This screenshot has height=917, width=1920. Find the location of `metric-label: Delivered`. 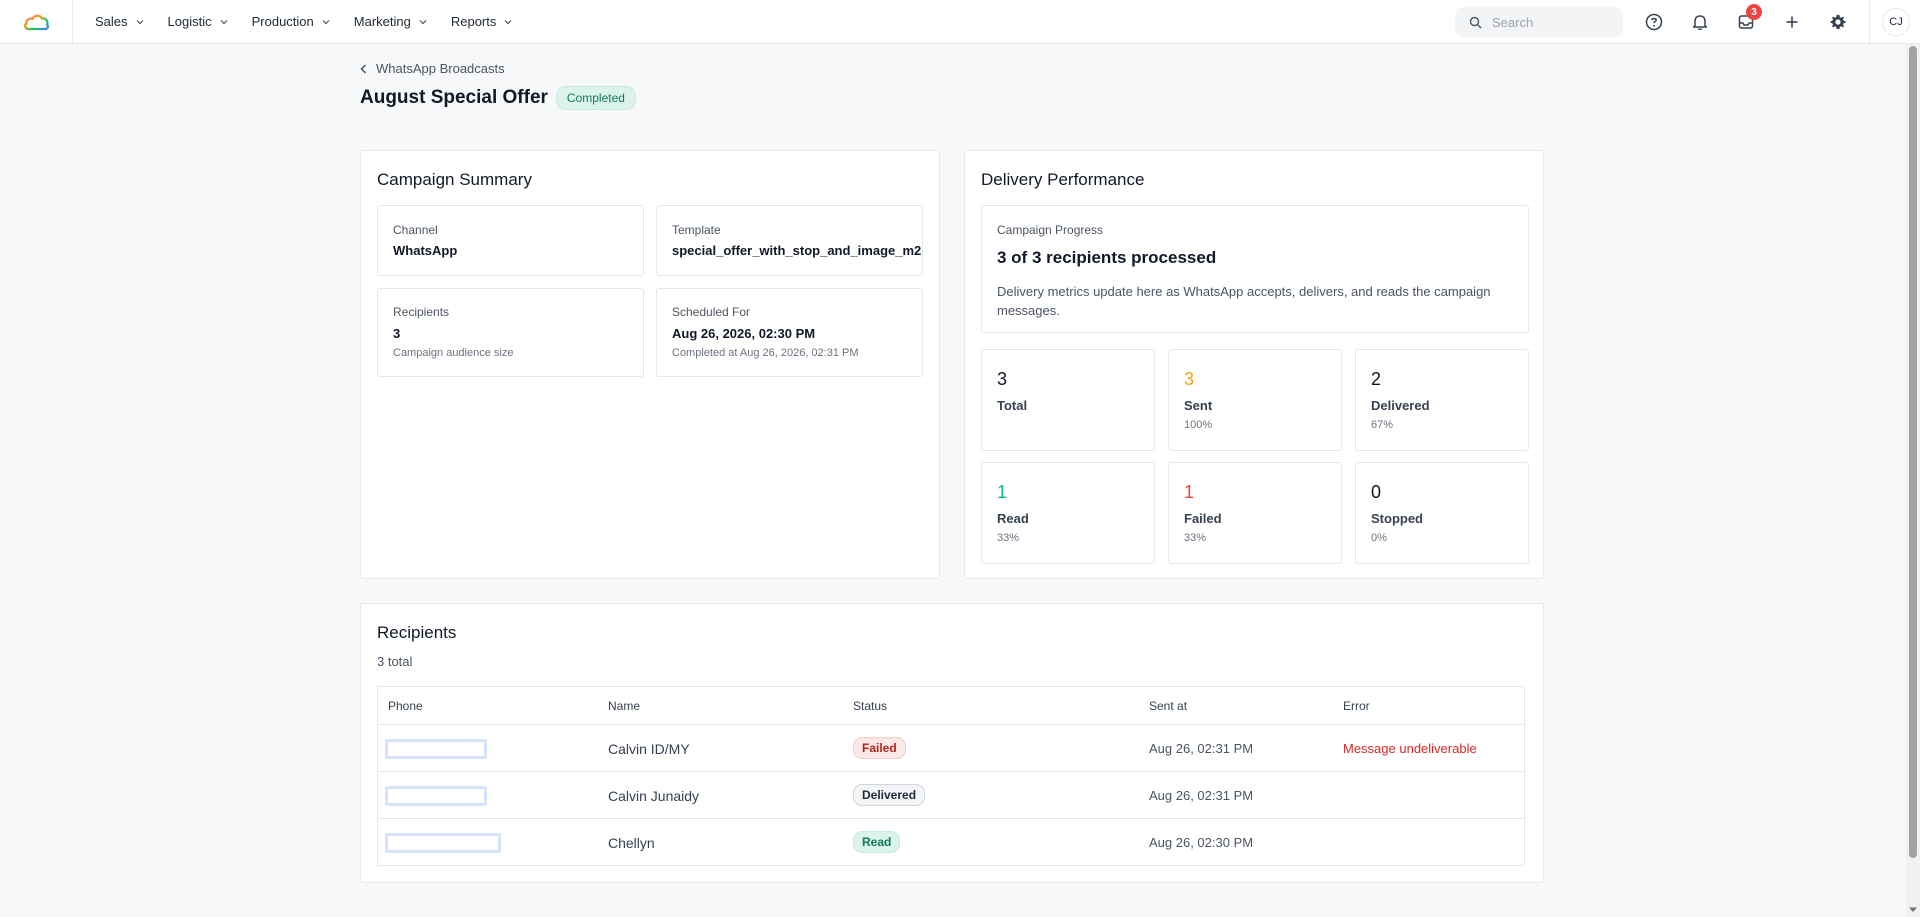

metric-label: Delivered is located at coordinates (1400, 405).